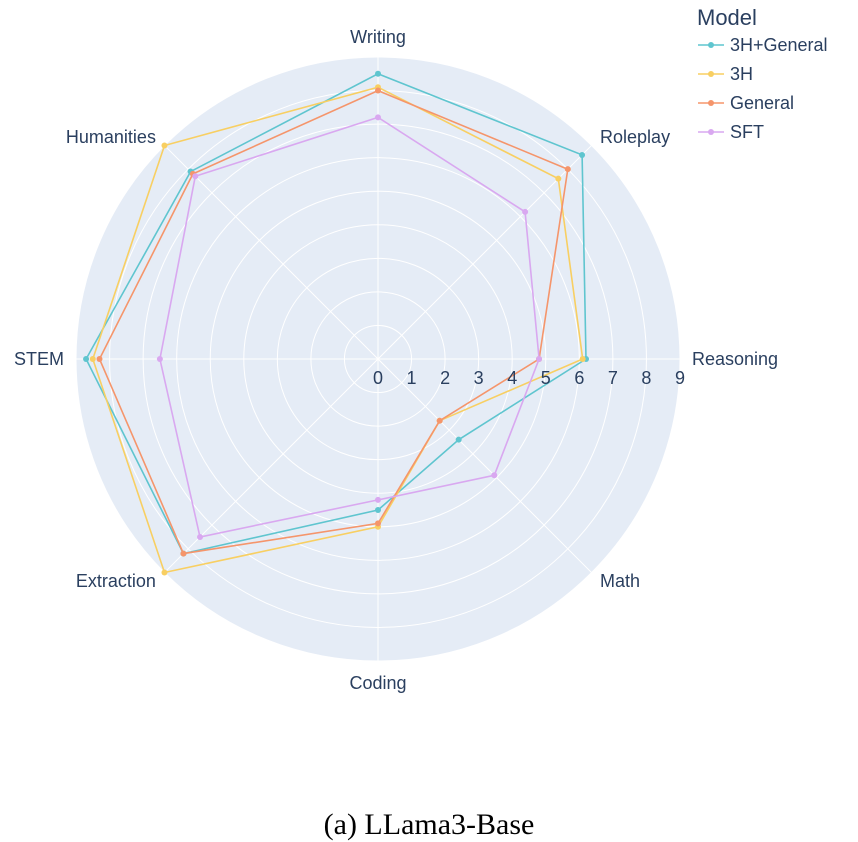 Image resolution: width=858 pixels, height=842 pixels. I want to click on legend-entry: General, so click(762, 103).